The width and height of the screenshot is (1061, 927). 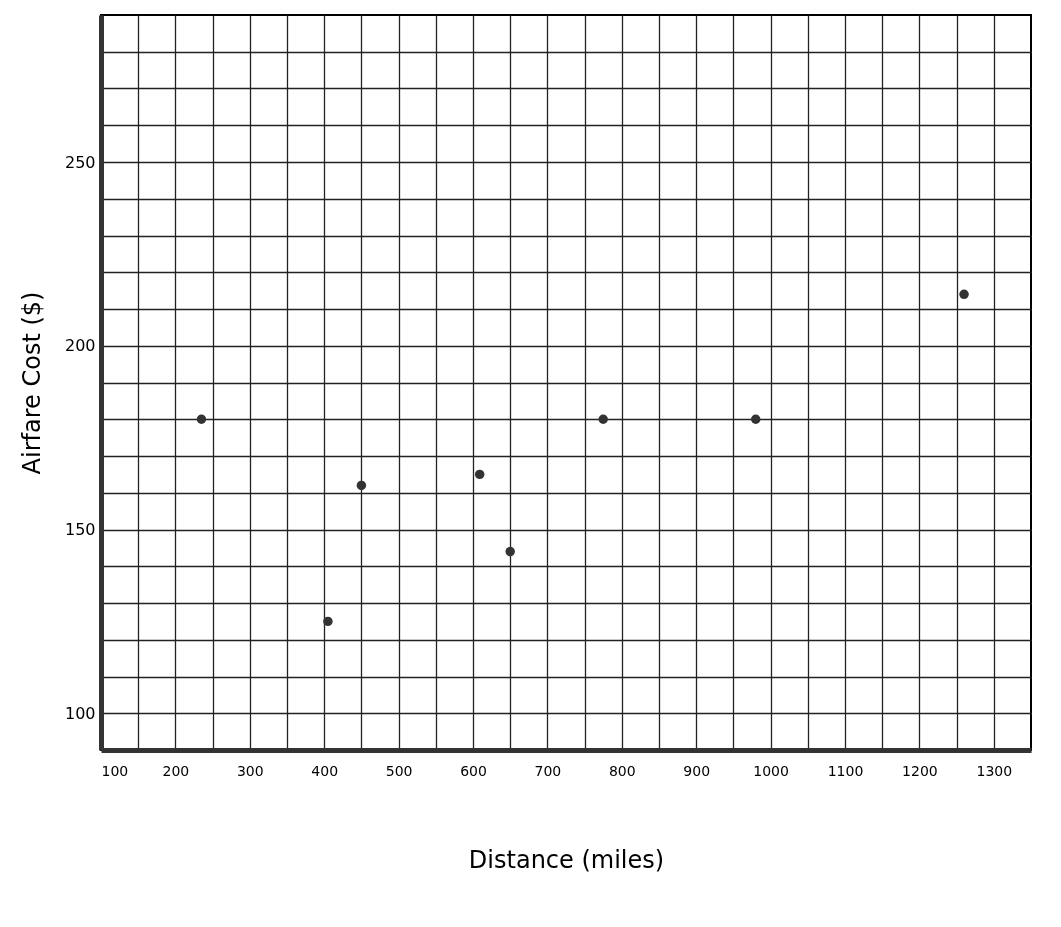 What do you see at coordinates (325, 770) in the screenshot?
I see `x-tick-label: 400` at bounding box center [325, 770].